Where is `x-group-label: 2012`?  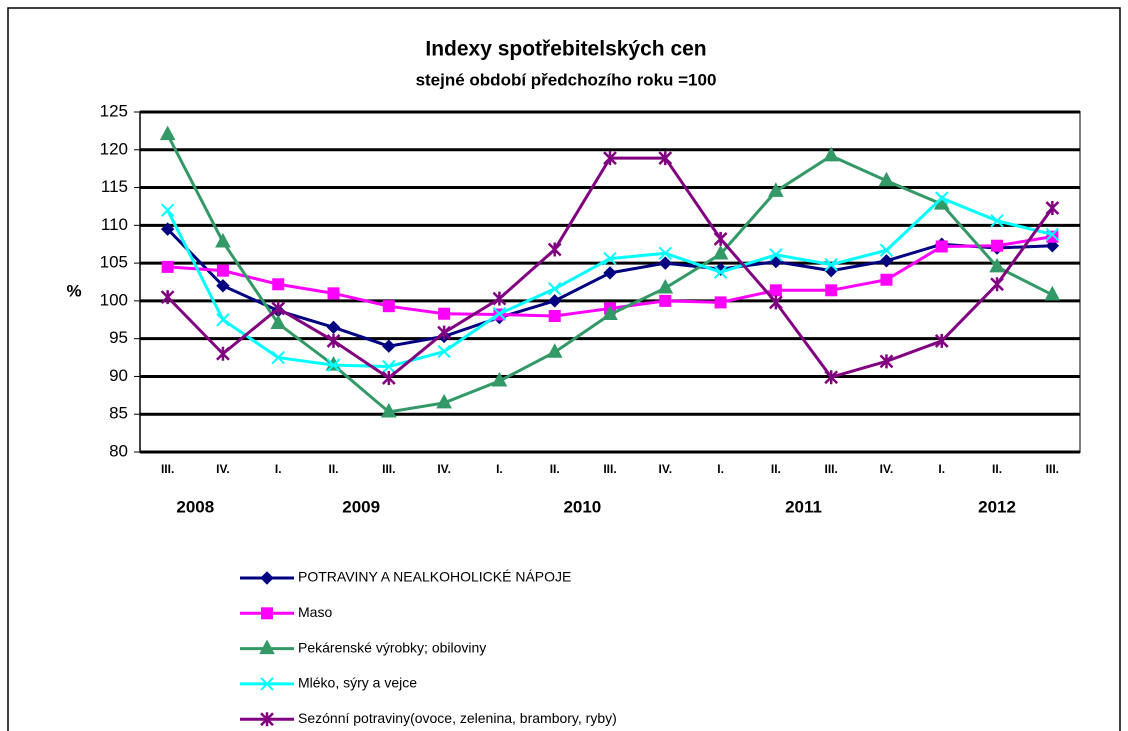 x-group-label: 2012 is located at coordinates (997, 506).